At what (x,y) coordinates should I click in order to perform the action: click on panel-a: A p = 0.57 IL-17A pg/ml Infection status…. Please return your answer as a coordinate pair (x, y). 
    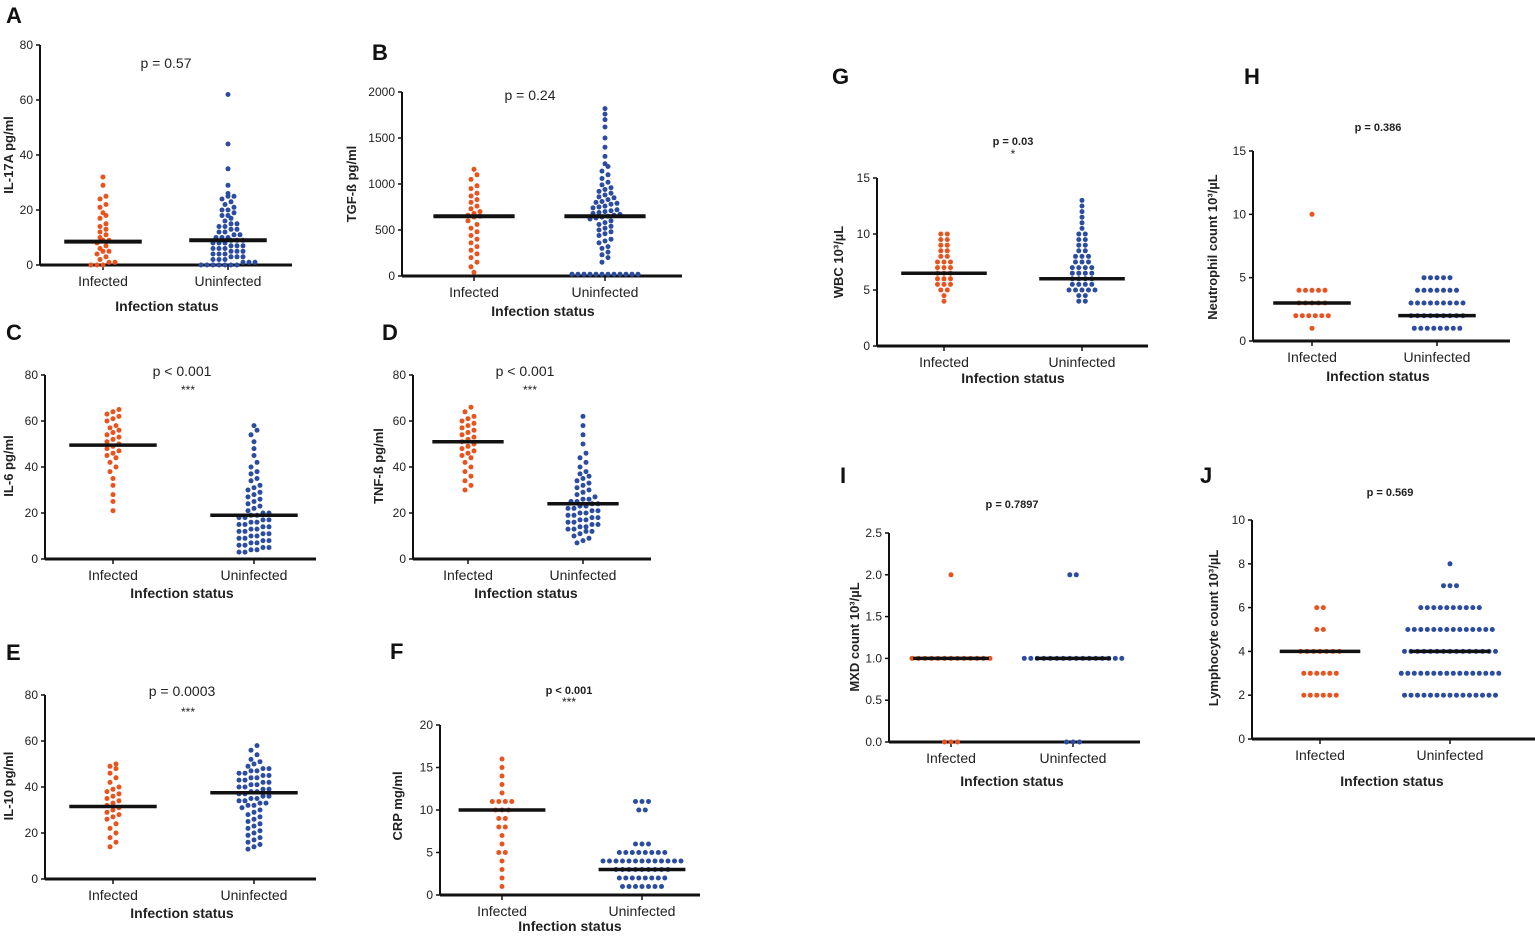
    Looking at the image, I should click on (146, 158).